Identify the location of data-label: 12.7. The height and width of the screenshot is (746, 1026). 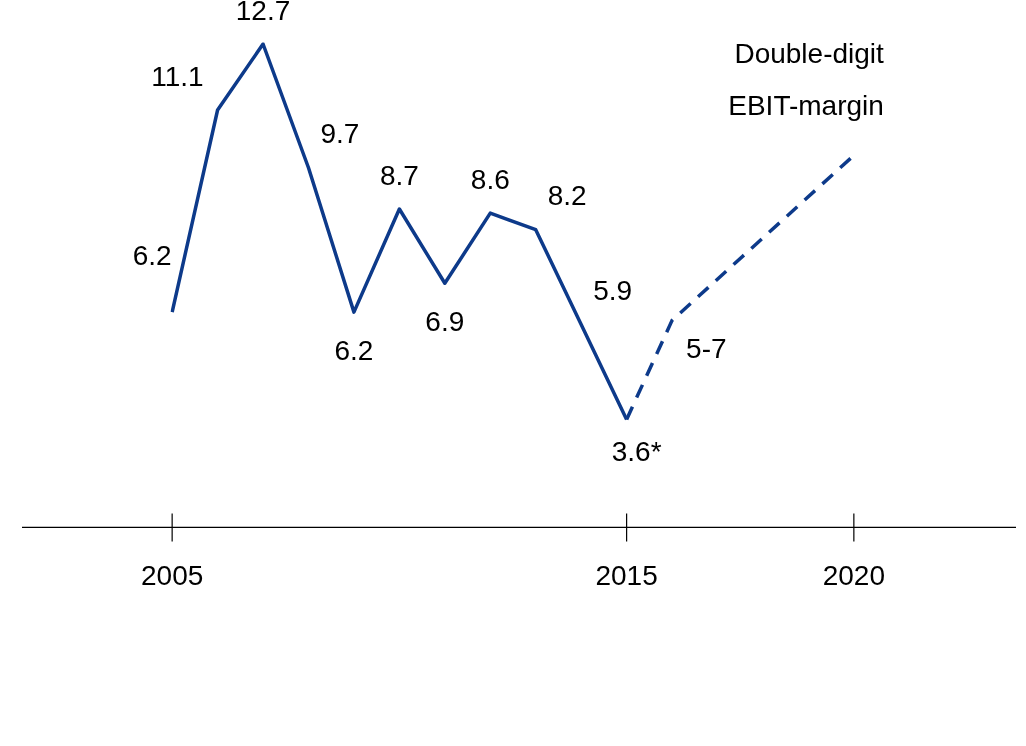
(263, 13).